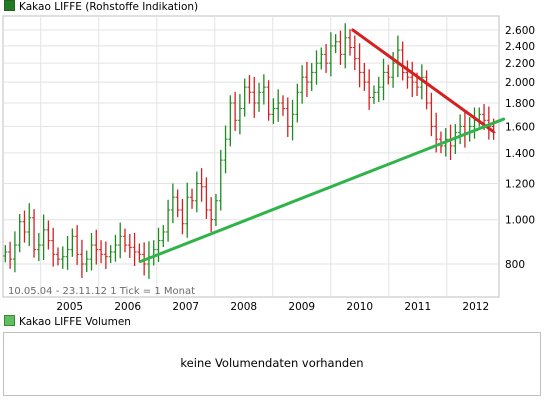 Image resolution: width=545 pixels, height=401 pixels. I want to click on x-tick-label: 2010, so click(359, 307).